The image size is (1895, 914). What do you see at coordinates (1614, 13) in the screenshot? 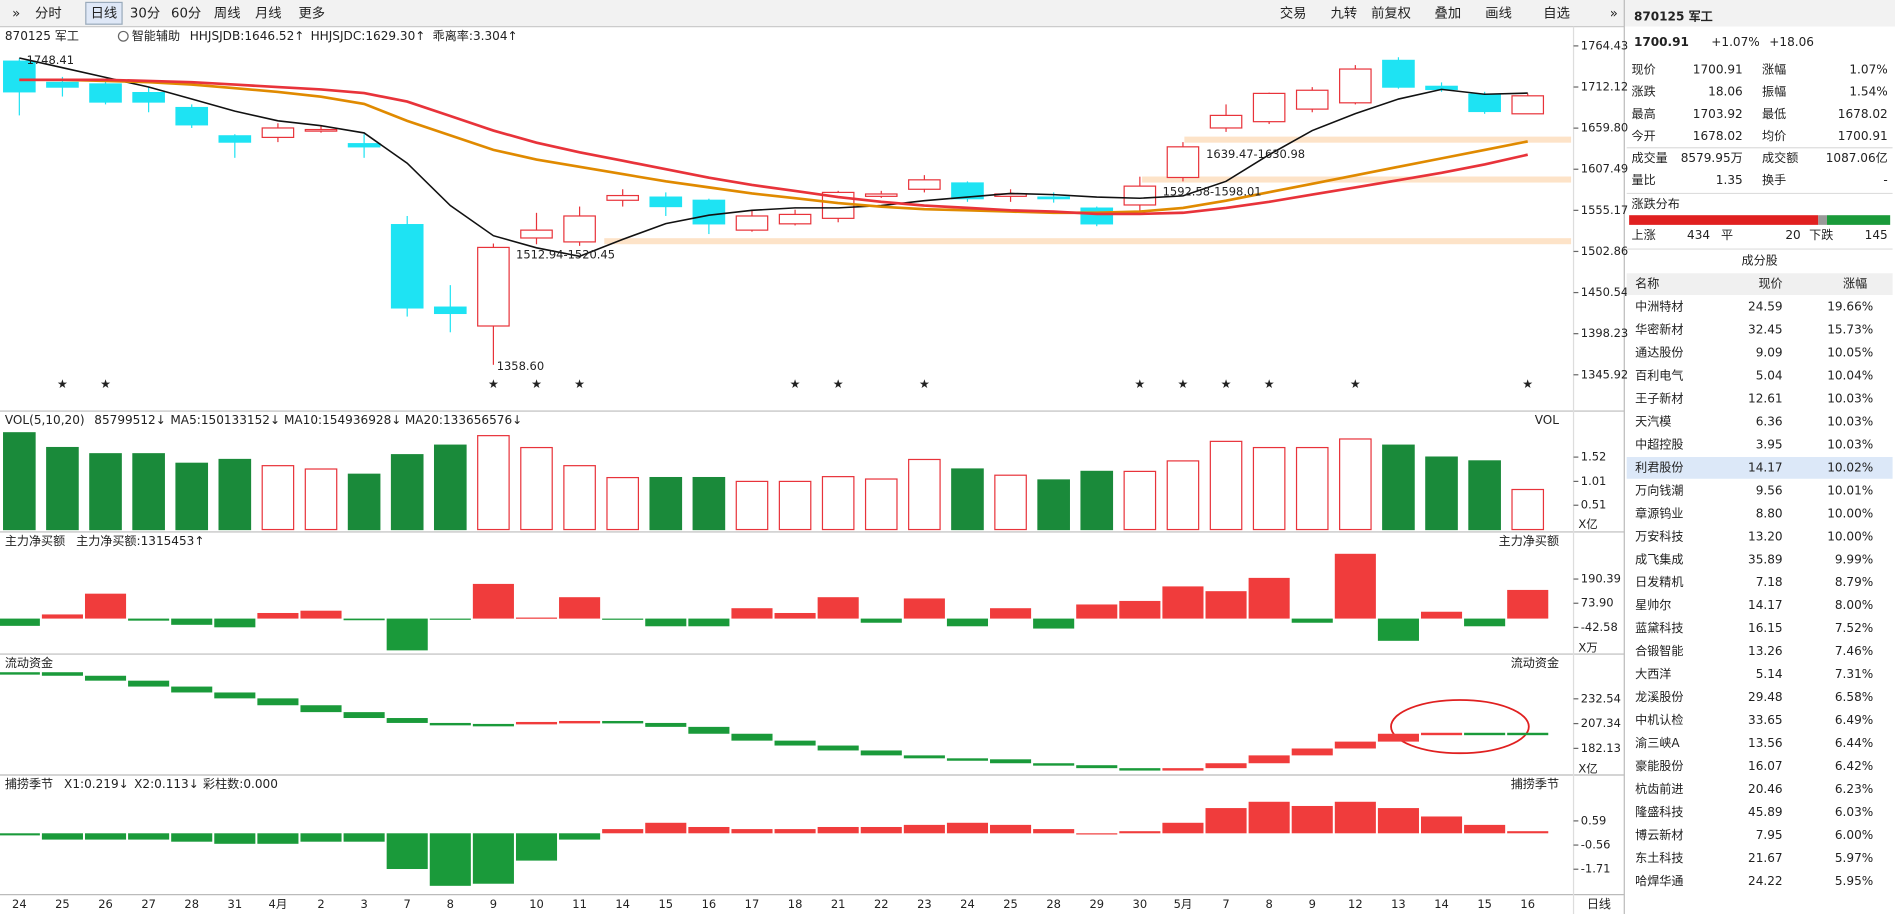
I see `expand-icon: »` at bounding box center [1614, 13].